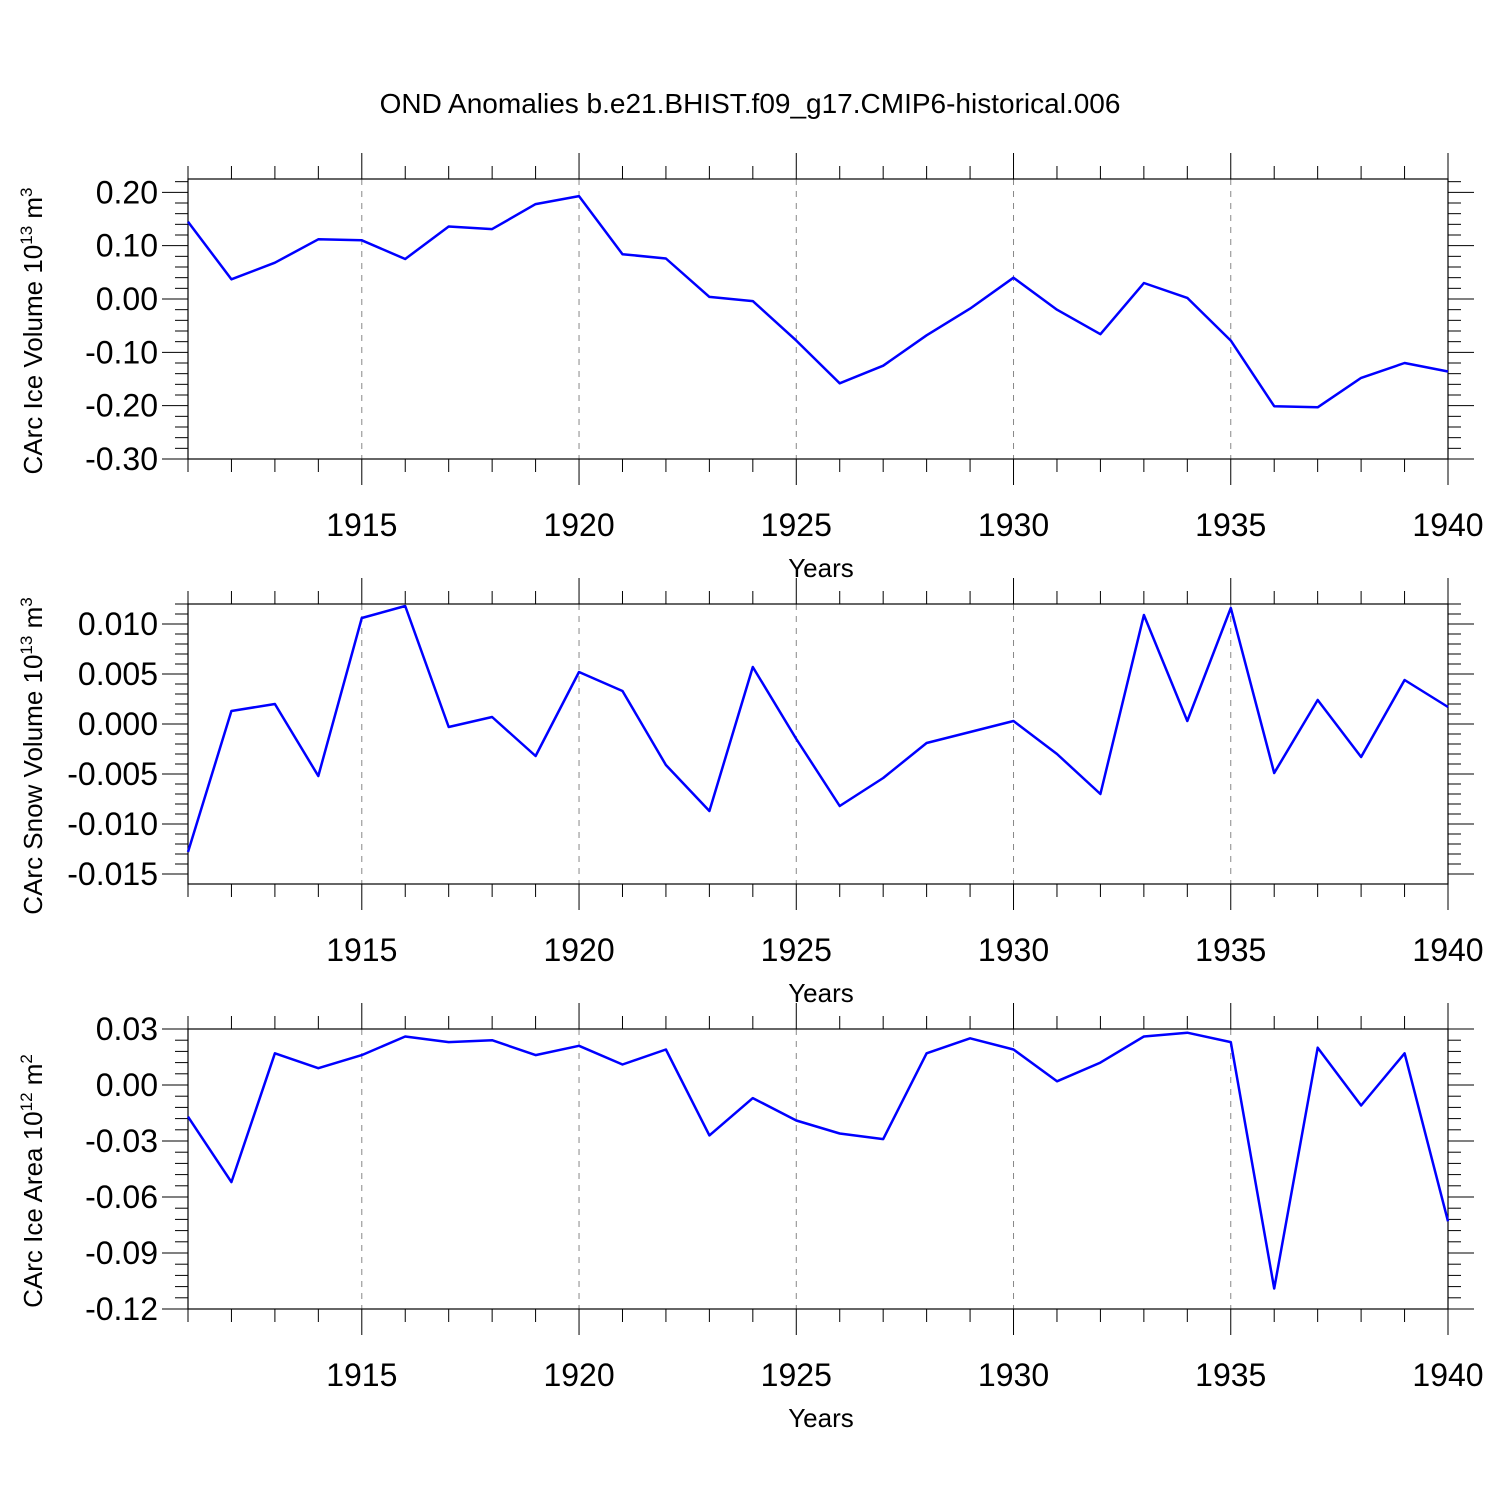  Describe the element at coordinates (32, 330) in the screenshot. I see `y-axis-label: CArc Ice Volume 1013 m3` at that location.